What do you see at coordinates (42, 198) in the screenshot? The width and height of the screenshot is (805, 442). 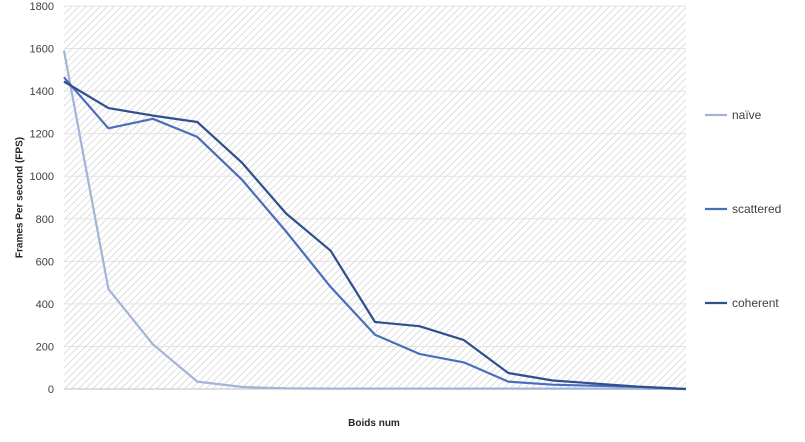 I see `y-axis-ticks: 0 200 400 600 800 1000 1200 1400 1600 1800` at bounding box center [42, 198].